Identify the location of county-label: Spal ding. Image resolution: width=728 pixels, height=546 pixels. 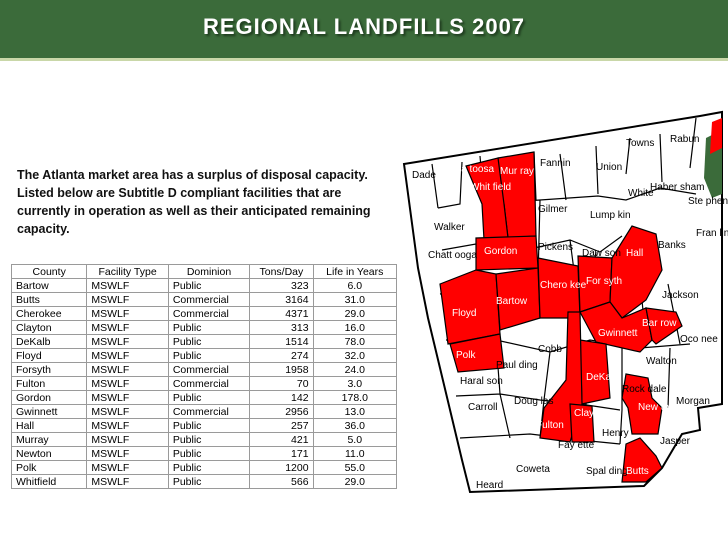
(607, 471).